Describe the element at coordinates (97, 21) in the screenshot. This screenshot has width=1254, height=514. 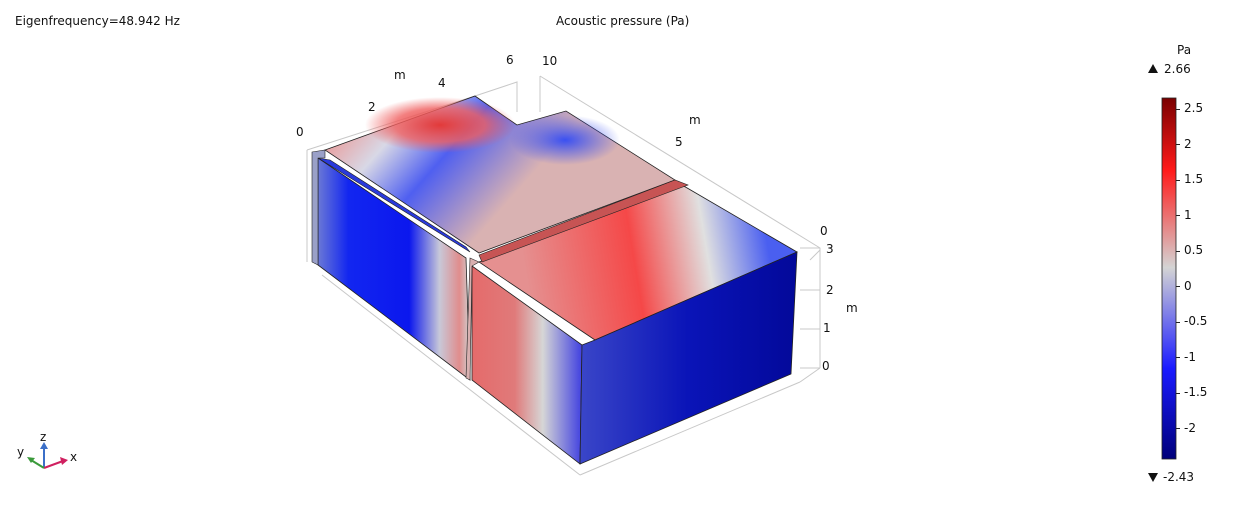
I see `eigenfrequency-label: Eigenfrequency=48.942 Hz` at that location.